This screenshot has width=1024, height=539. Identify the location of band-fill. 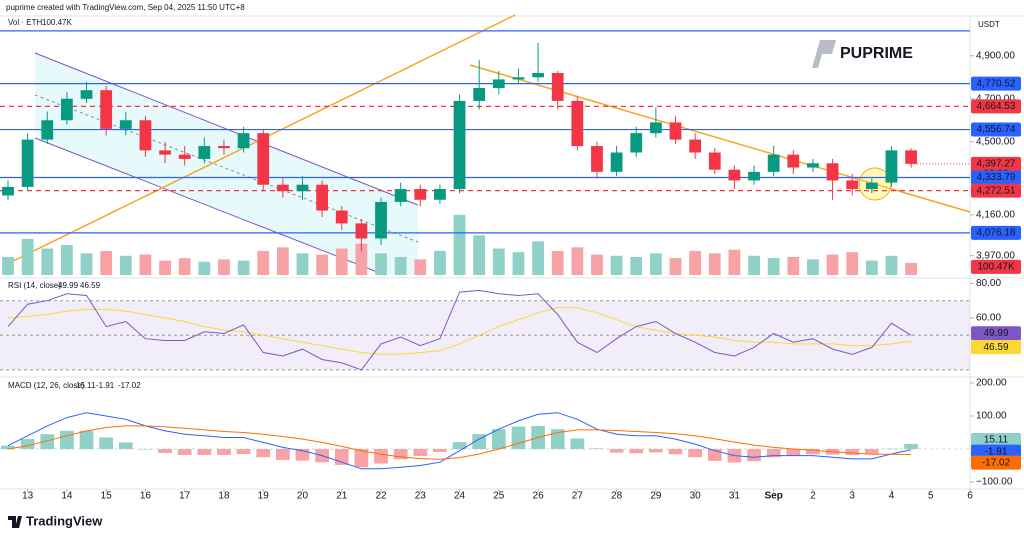
(485, 335).